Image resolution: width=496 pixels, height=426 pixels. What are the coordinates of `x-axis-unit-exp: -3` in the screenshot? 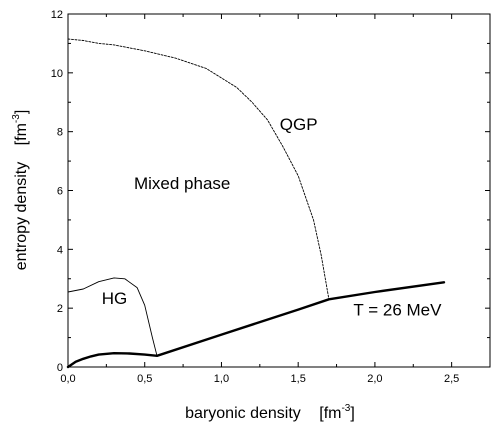 It's located at (345, 408).